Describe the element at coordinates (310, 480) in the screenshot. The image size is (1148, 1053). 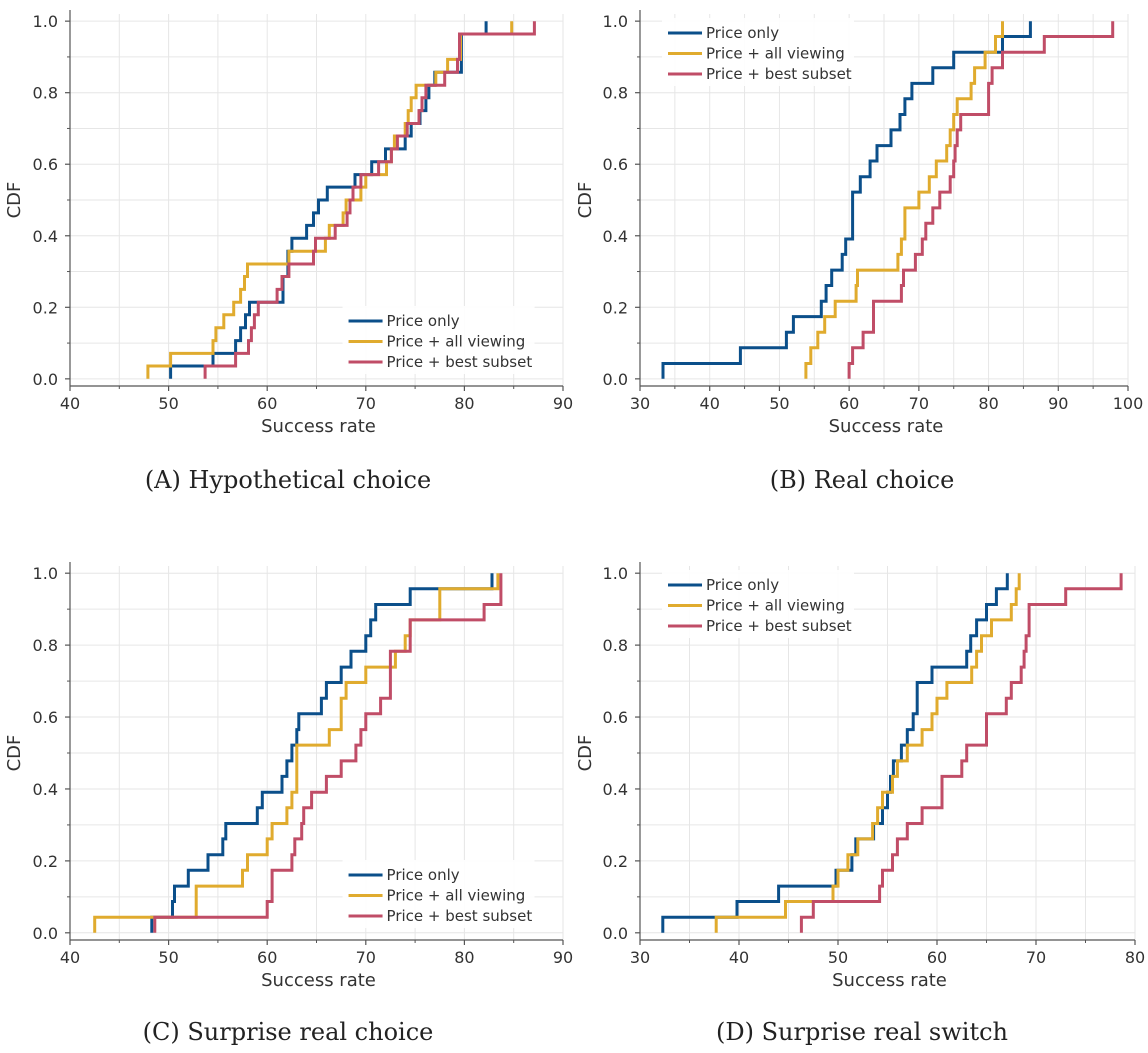
I see `panel-caption-text: Hypothetical choice` at that location.